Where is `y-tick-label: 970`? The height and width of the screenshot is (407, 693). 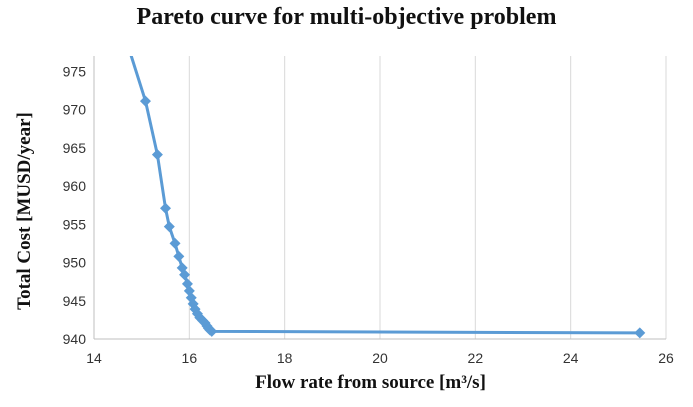 y-tick-label: 970 is located at coordinates (75, 110).